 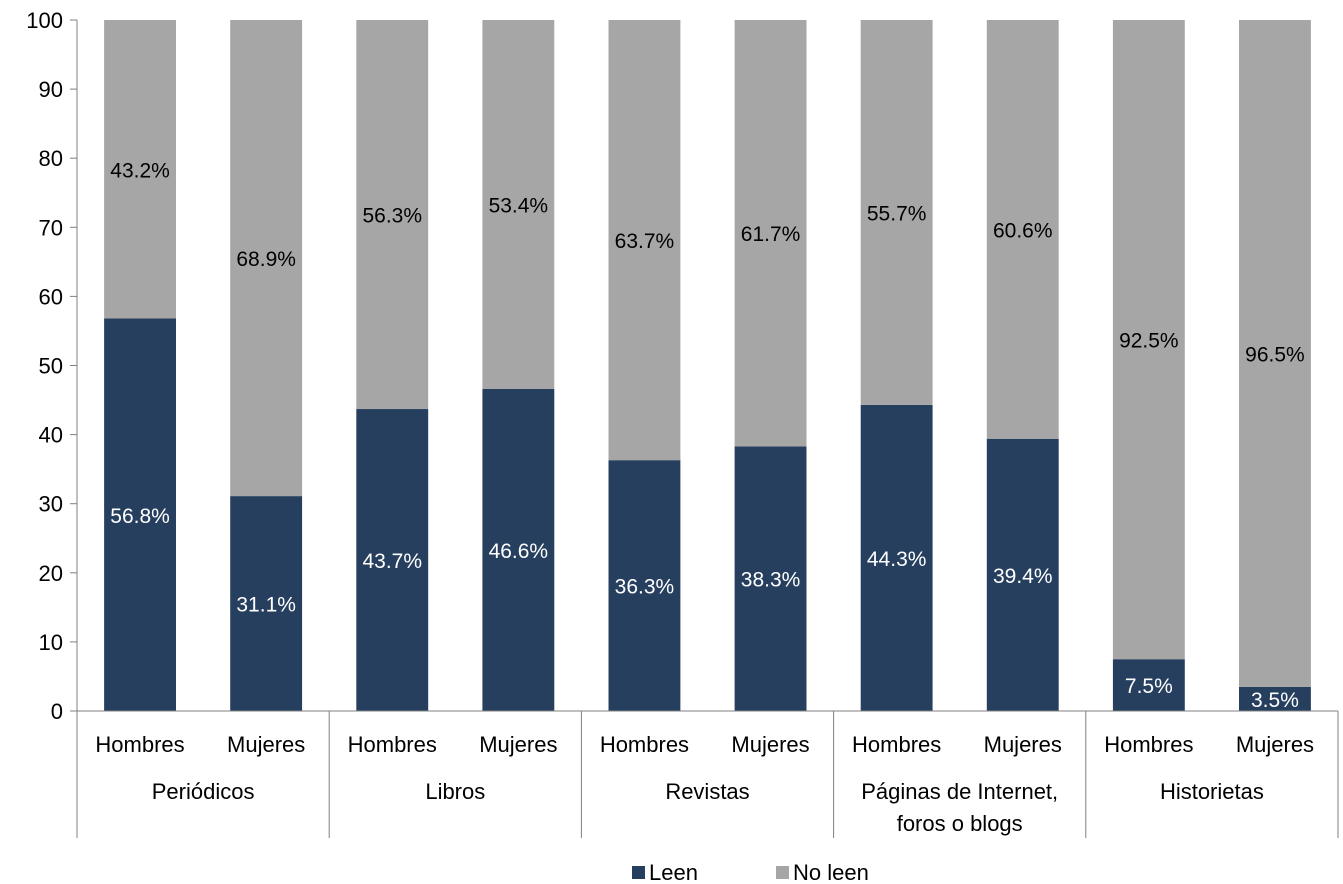 I want to click on data-label: 60.6%, so click(x=1023, y=230).